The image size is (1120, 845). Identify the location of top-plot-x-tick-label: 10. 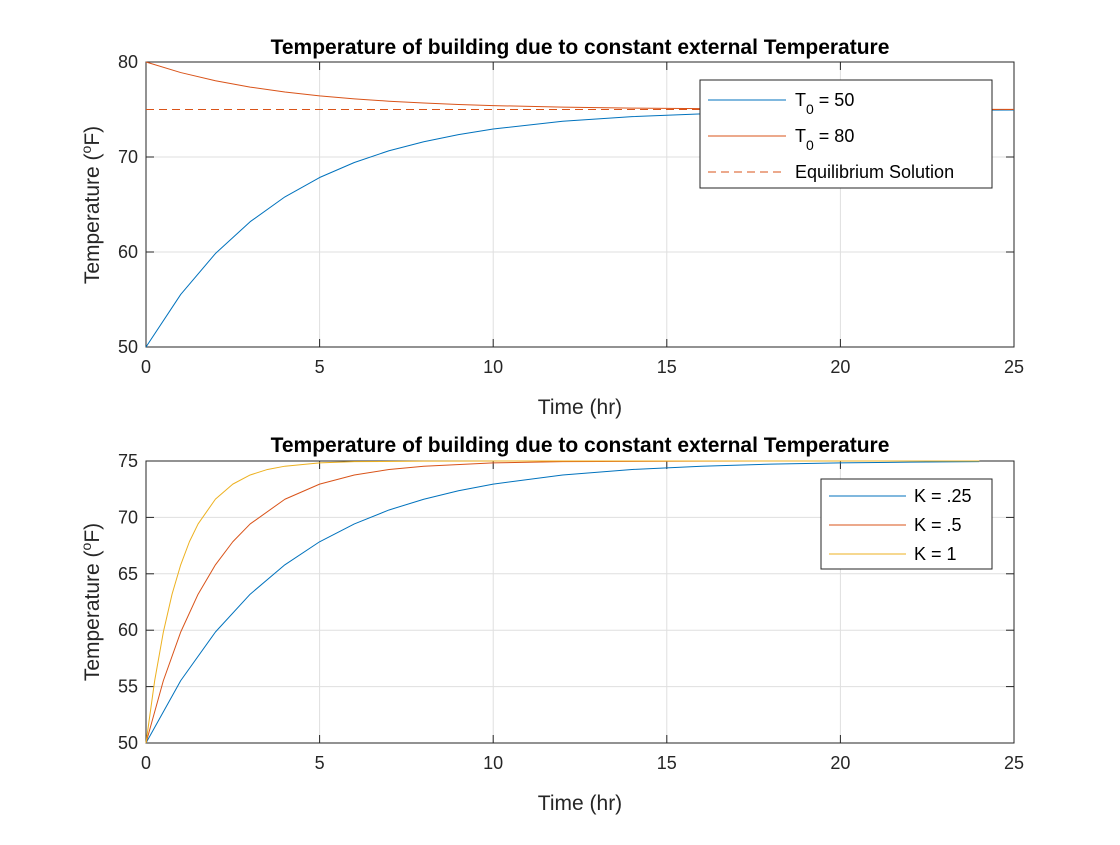
(493, 367).